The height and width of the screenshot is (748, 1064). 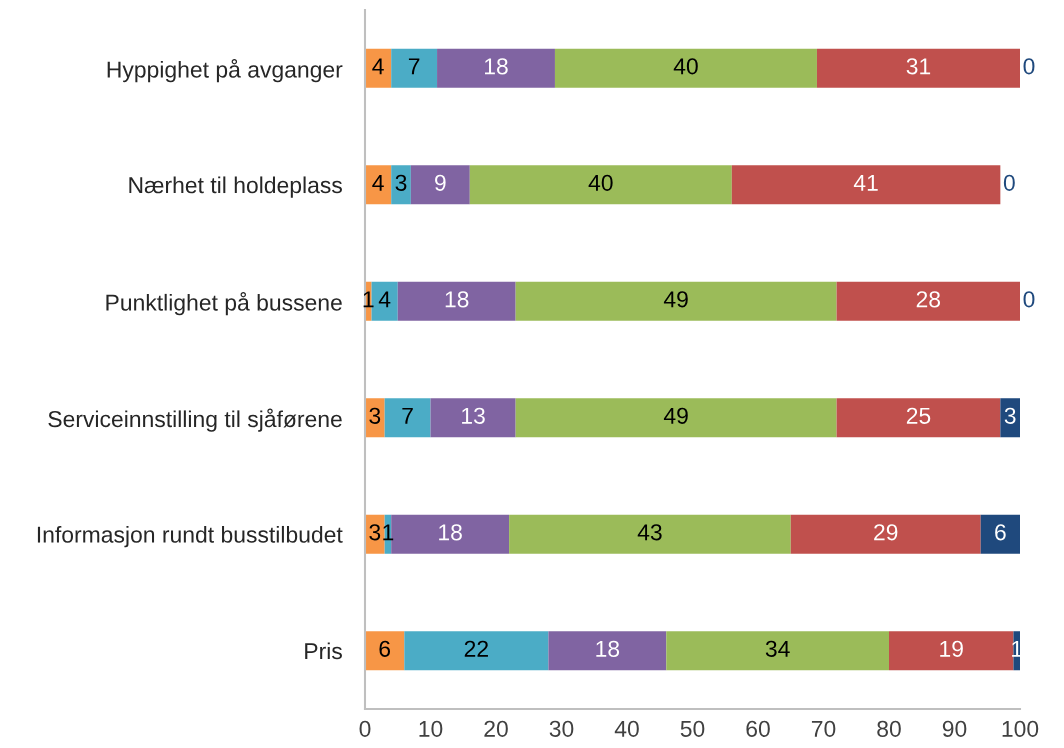 I want to click on x-tick-label: 70, so click(x=823, y=728).